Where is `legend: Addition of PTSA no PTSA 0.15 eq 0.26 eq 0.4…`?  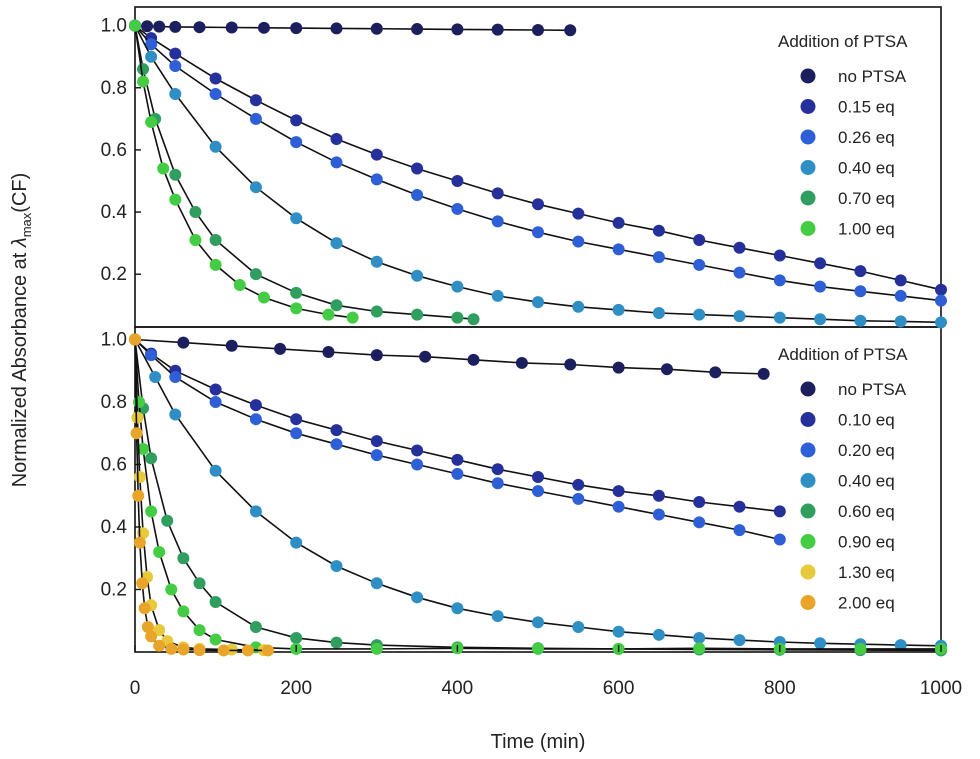
legend: Addition of PTSA no PTSA 0.15 eq 0.26 eq 0.4… is located at coordinates (843, 135).